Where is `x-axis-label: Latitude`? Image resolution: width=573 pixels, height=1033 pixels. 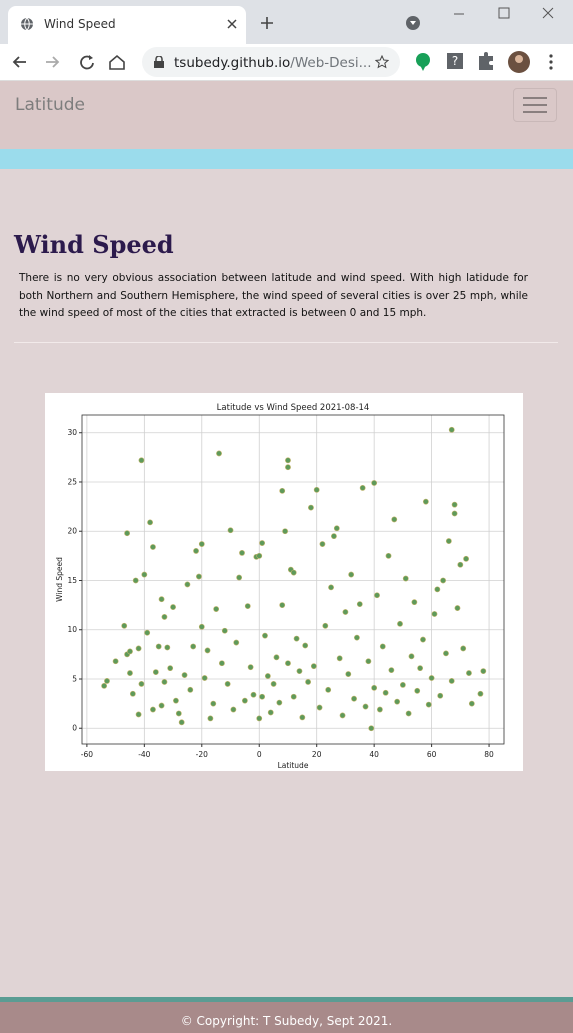 x-axis-label: Latitude is located at coordinates (293, 765).